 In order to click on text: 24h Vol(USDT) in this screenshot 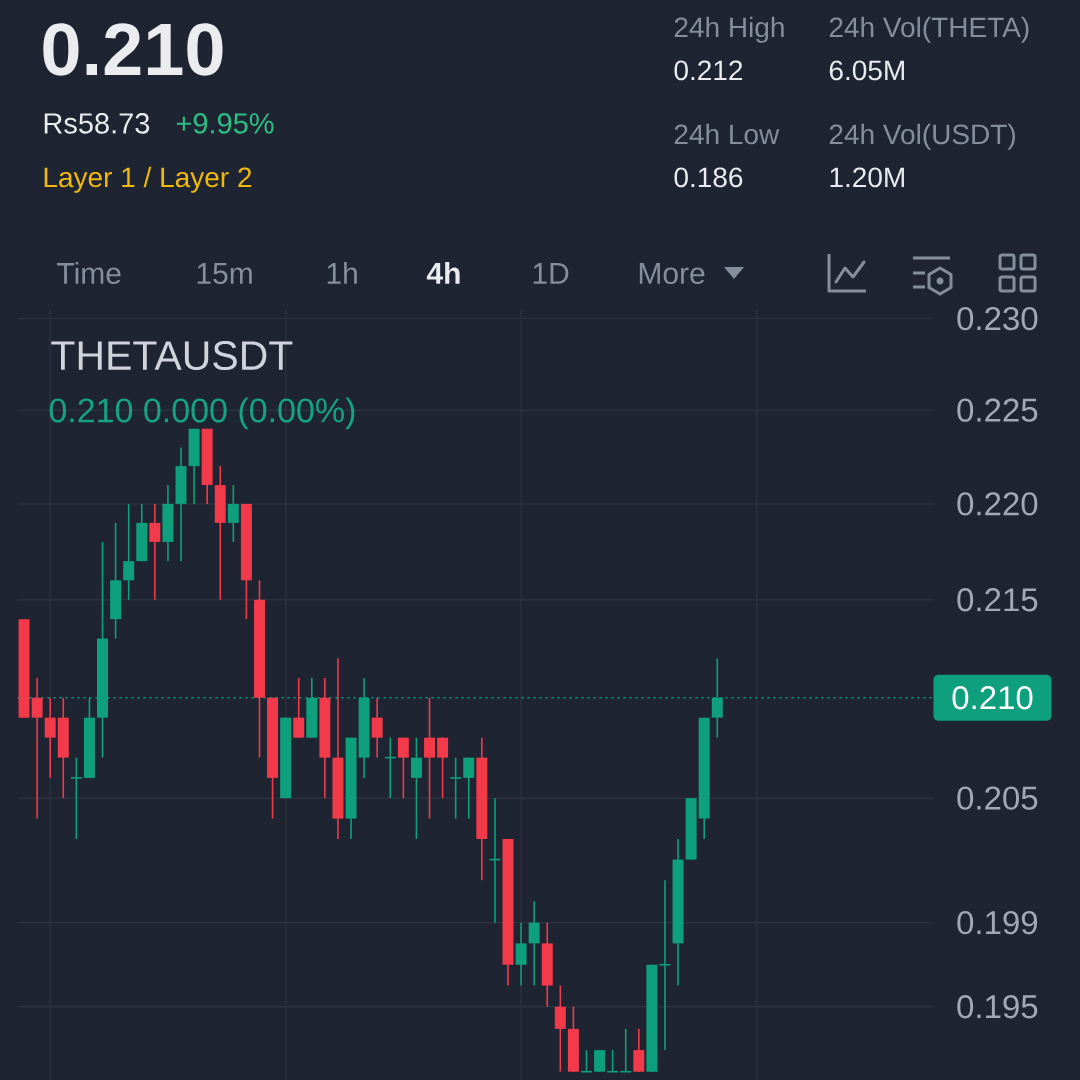, I will do `click(922, 136)`.